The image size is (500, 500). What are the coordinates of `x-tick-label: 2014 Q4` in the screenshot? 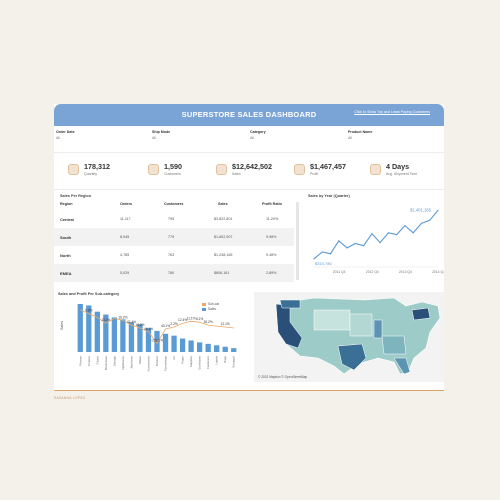 It's located at (438, 272).